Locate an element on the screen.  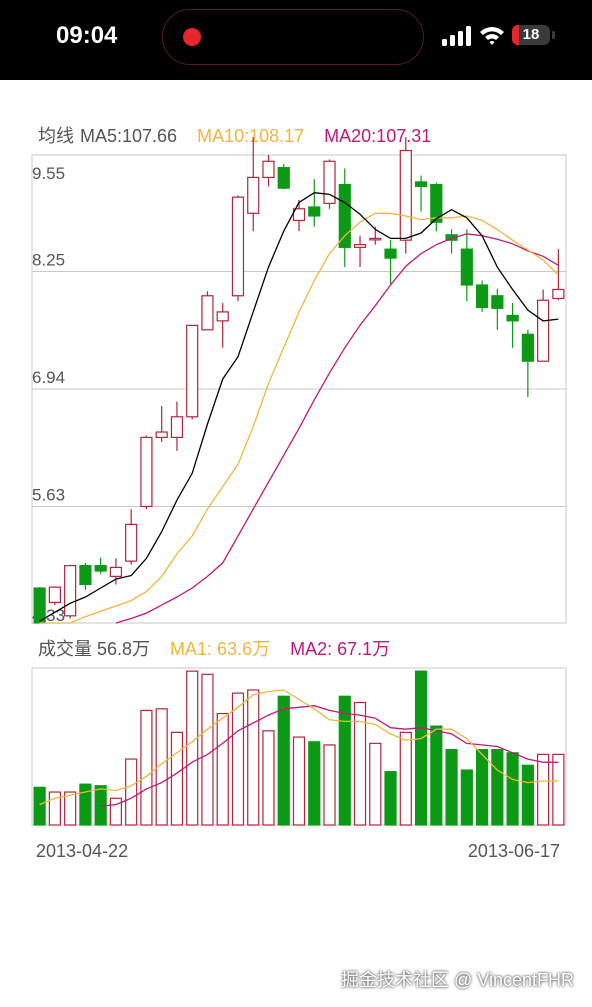
watermark: 掘金技术社区 @ VincentFHR is located at coordinates (457, 980).